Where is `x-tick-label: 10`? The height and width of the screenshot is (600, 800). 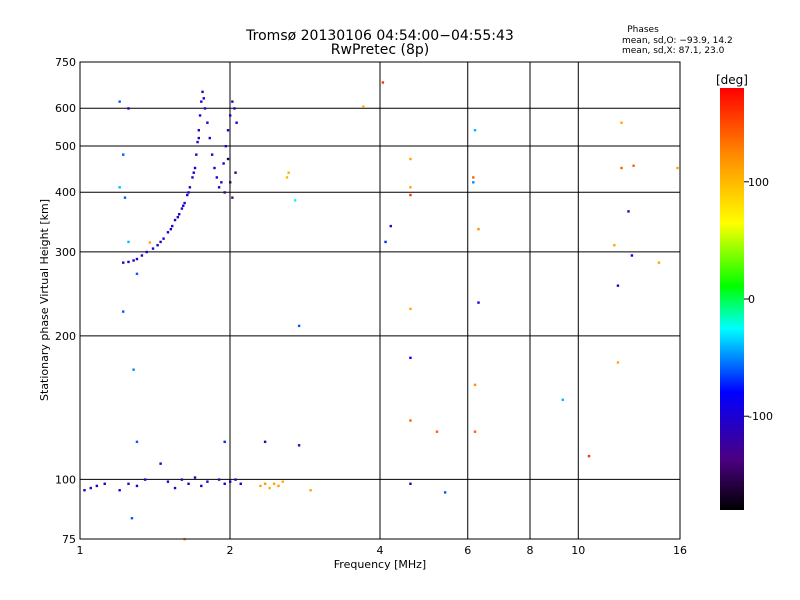
x-tick-label: 10 is located at coordinates (578, 550).